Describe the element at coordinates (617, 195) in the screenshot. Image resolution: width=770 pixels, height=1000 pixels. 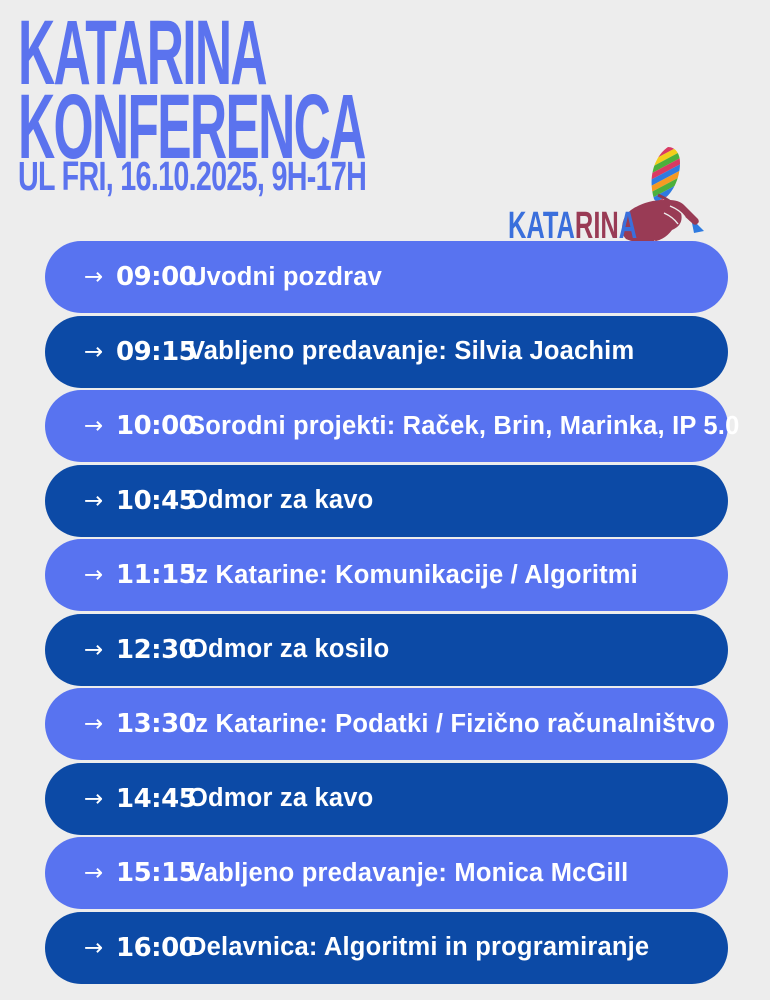
I see `katarina-logo: KATARINA` at that location.